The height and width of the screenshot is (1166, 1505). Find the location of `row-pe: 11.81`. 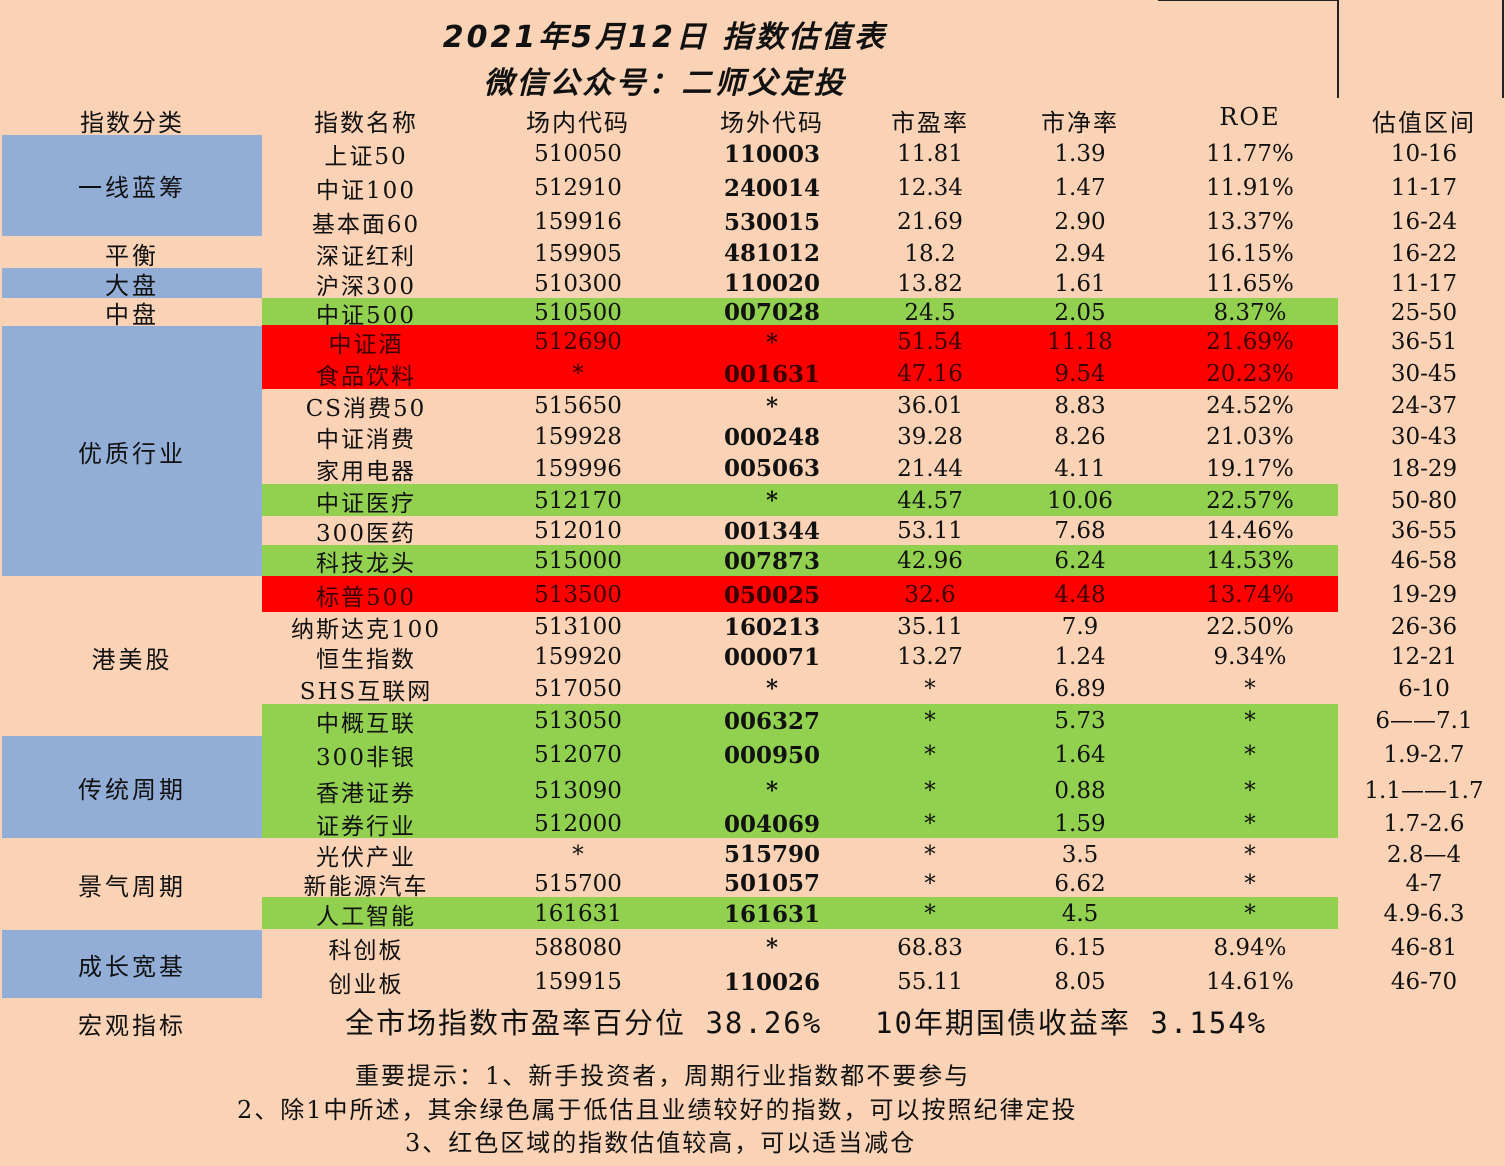

row-pe: 11.81 is located at coordinates (930, 154).